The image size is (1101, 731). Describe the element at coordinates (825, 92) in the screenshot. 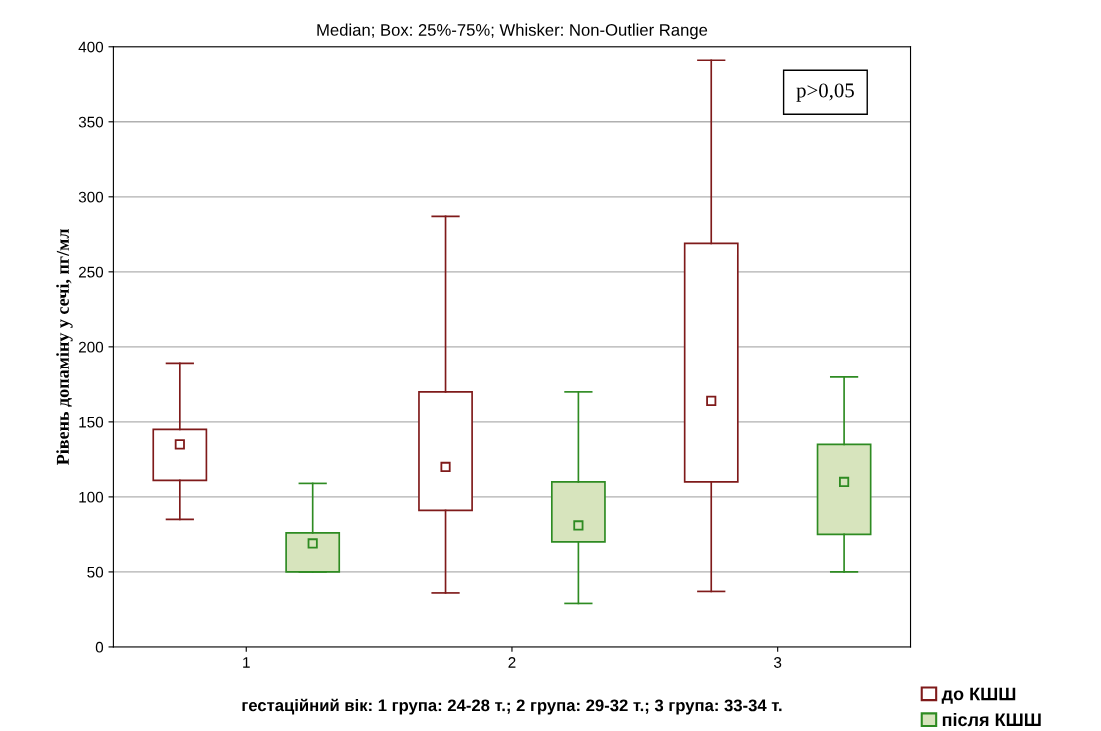

I see `annotation: p>0,05` at that location.